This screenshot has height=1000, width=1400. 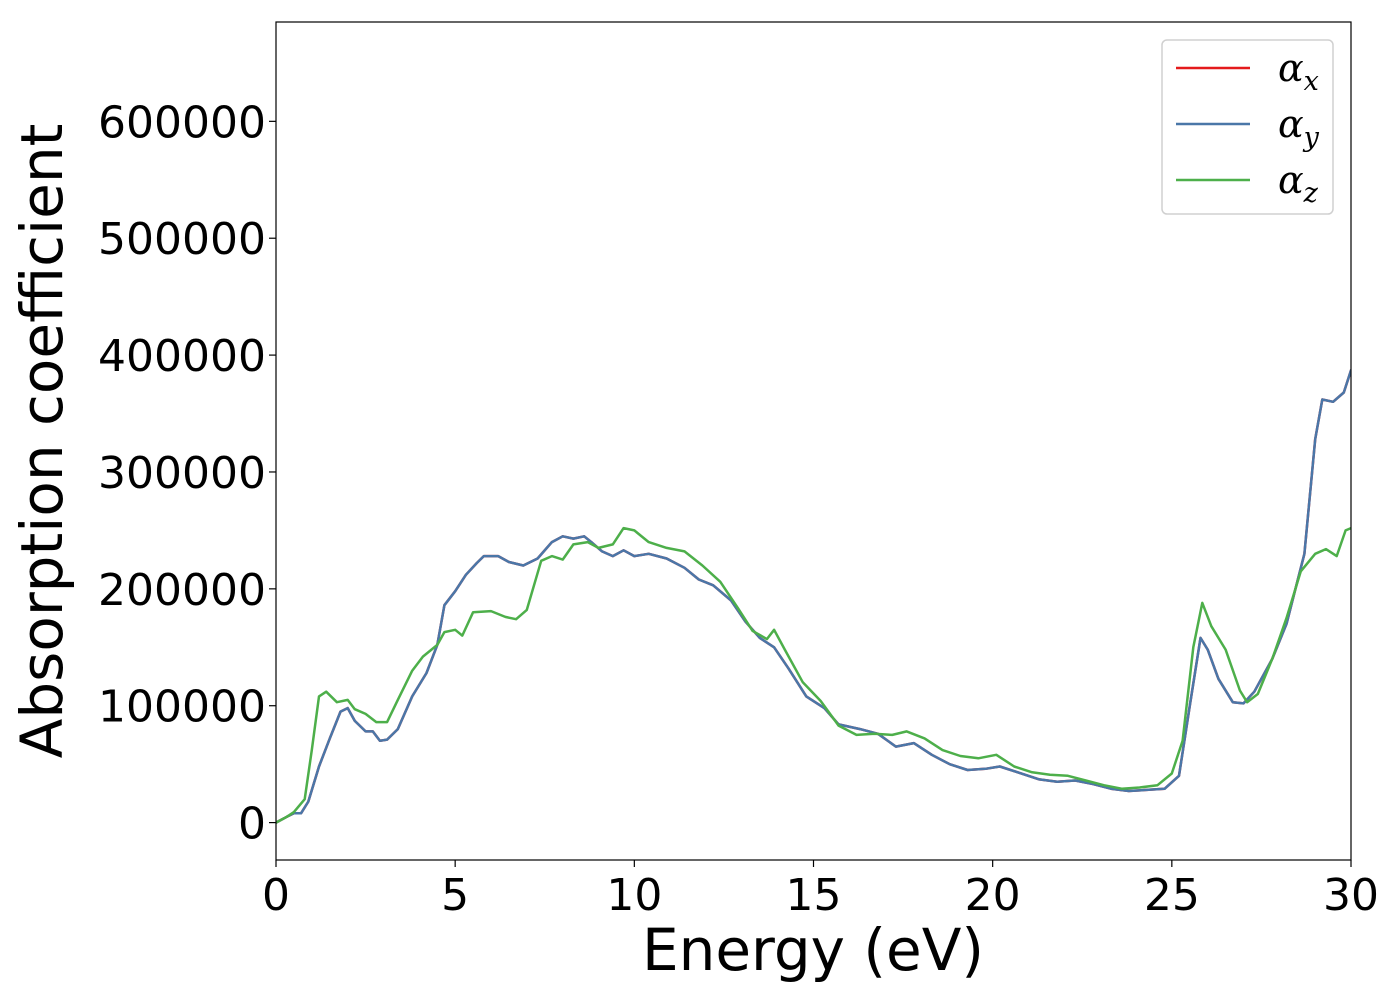 I want to click on legend-label-y: αy, so click(x=1299, y=127).